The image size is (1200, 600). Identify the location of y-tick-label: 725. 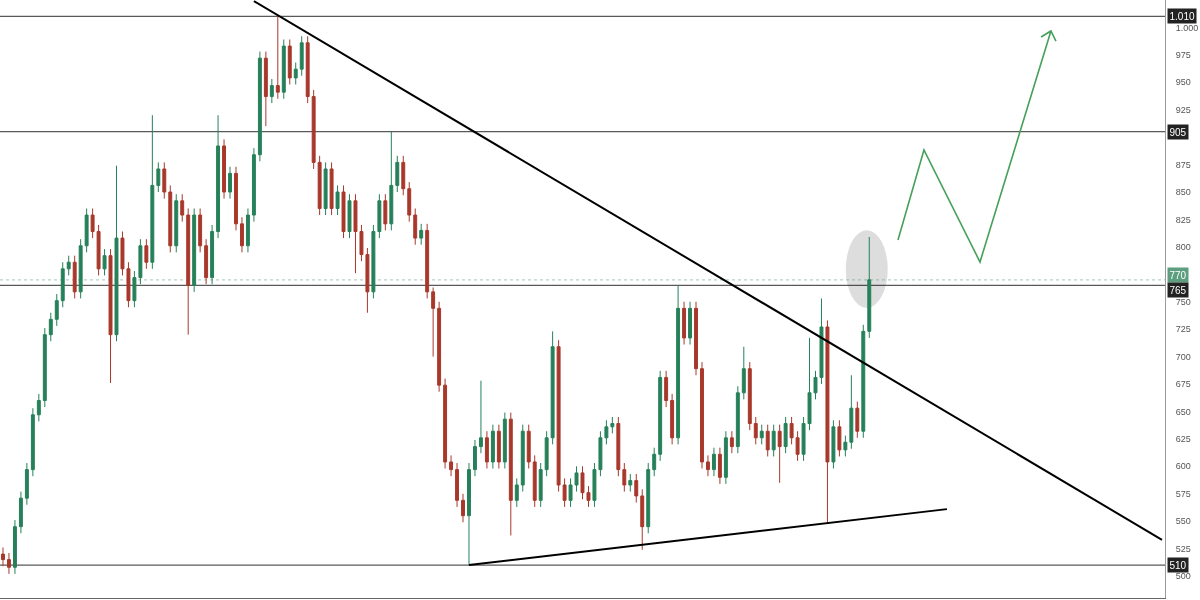
(1183, 329).